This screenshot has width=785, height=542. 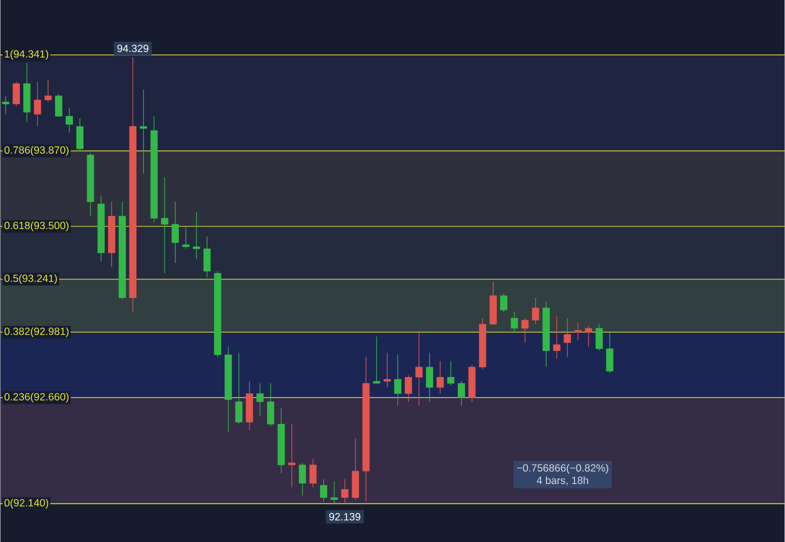 What do you see at coordinates (562, 481) in the screenshot?
I see `annotation: 4 bars, 18h` at bounding box center [562, 481].